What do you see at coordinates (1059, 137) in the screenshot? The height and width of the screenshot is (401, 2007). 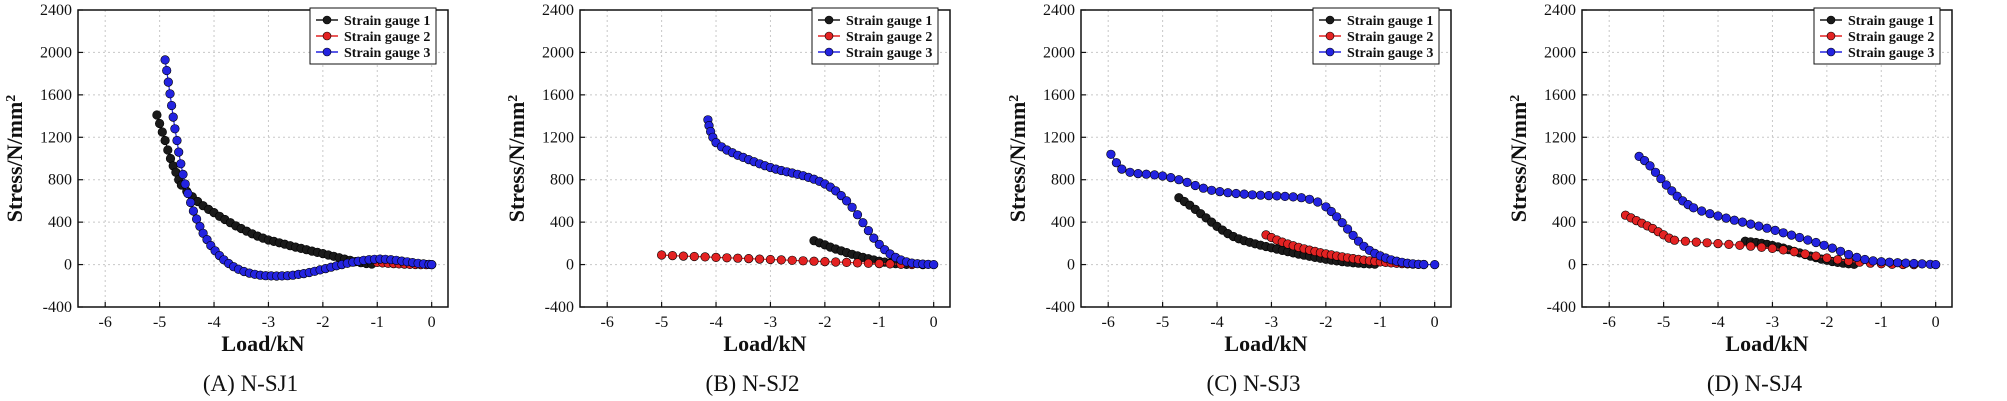 I see `y-tick-label: 1200` at bounding box center [1059, 137].